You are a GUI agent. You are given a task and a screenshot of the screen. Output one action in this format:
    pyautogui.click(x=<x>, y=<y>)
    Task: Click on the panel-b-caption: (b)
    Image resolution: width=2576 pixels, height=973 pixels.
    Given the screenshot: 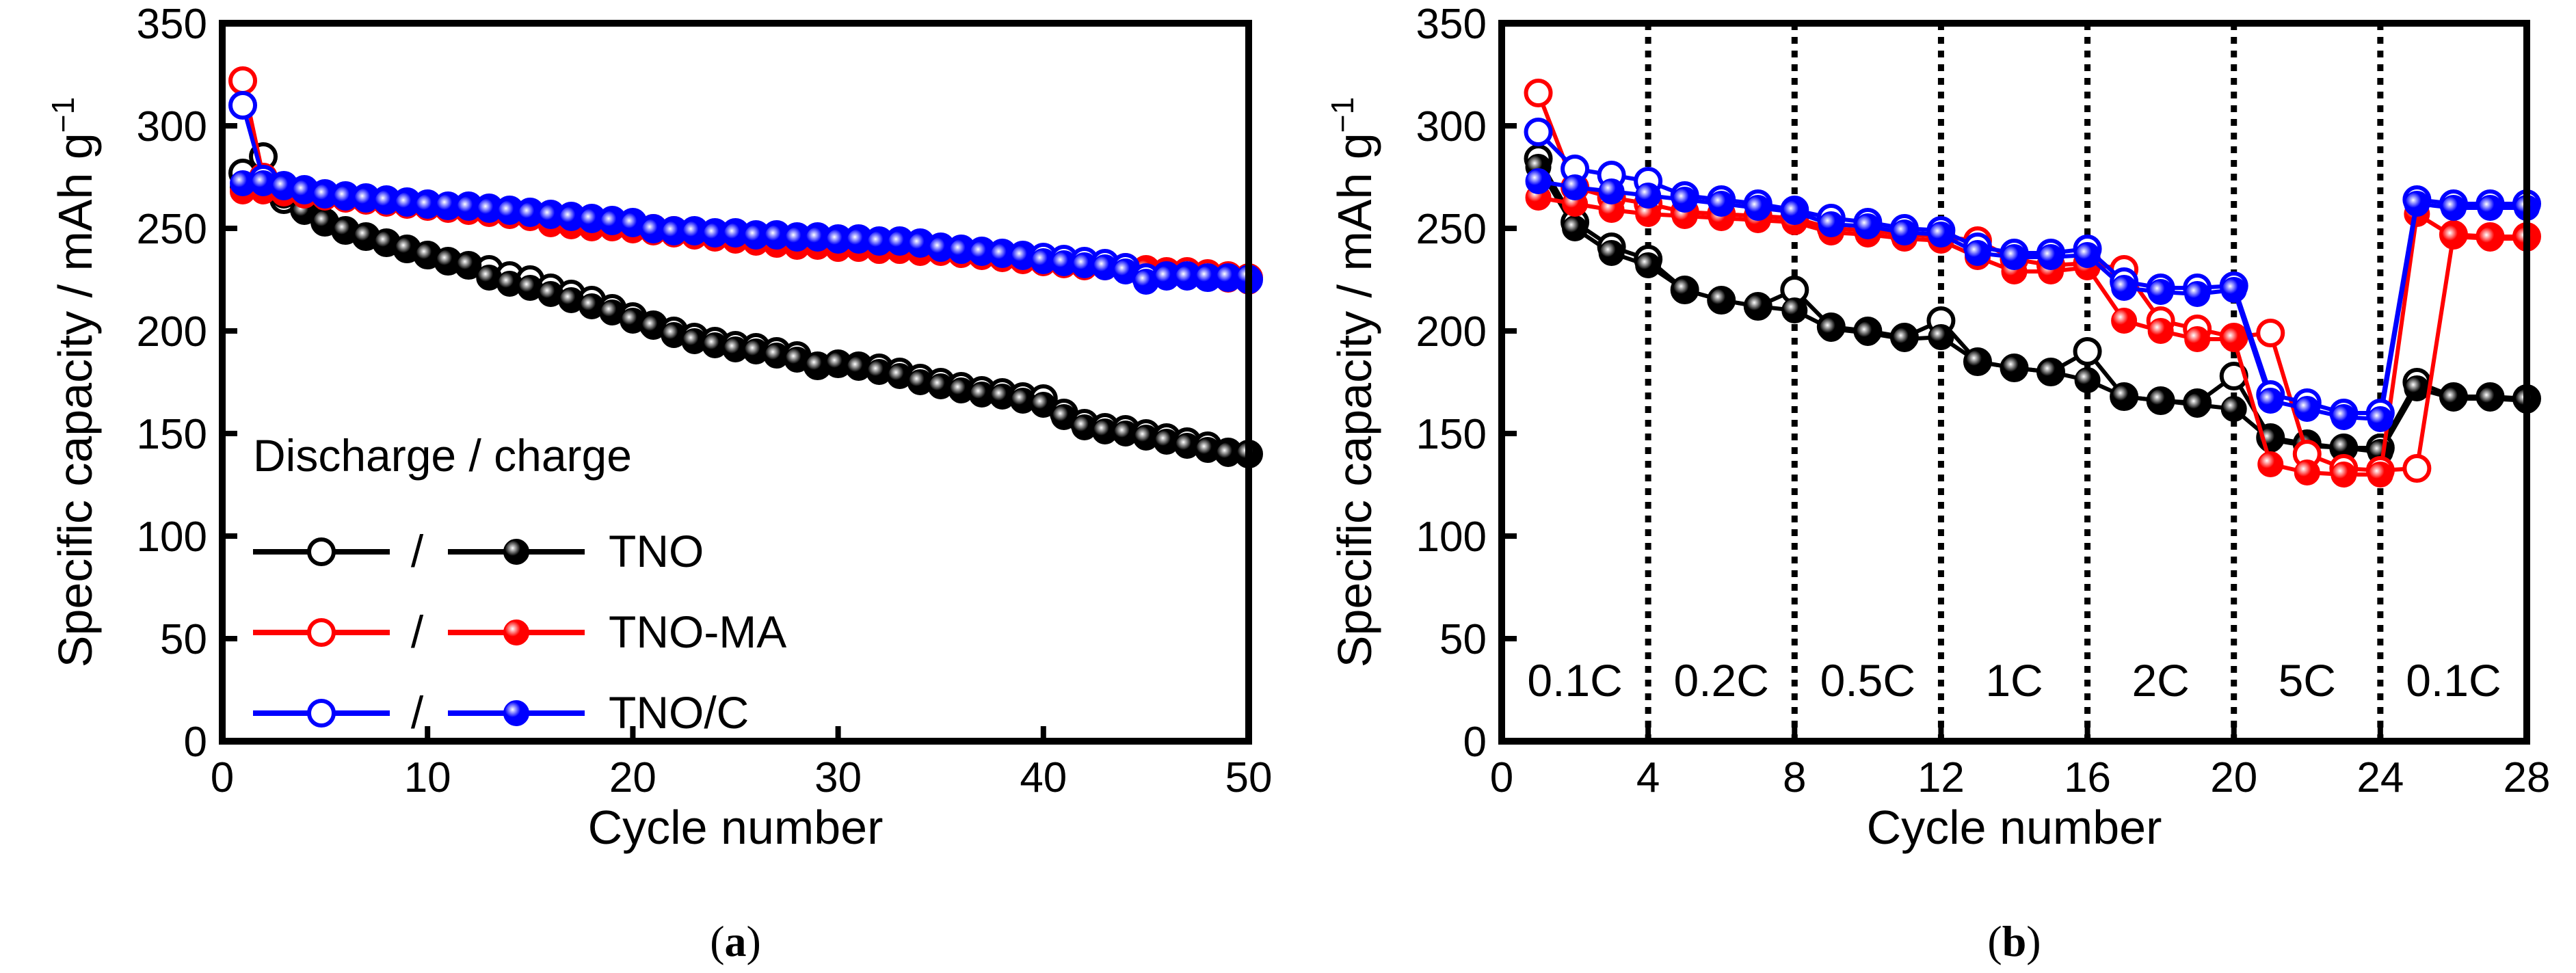 What is the action you would take?
    pyautogui.click(x=2014, y=941)
    